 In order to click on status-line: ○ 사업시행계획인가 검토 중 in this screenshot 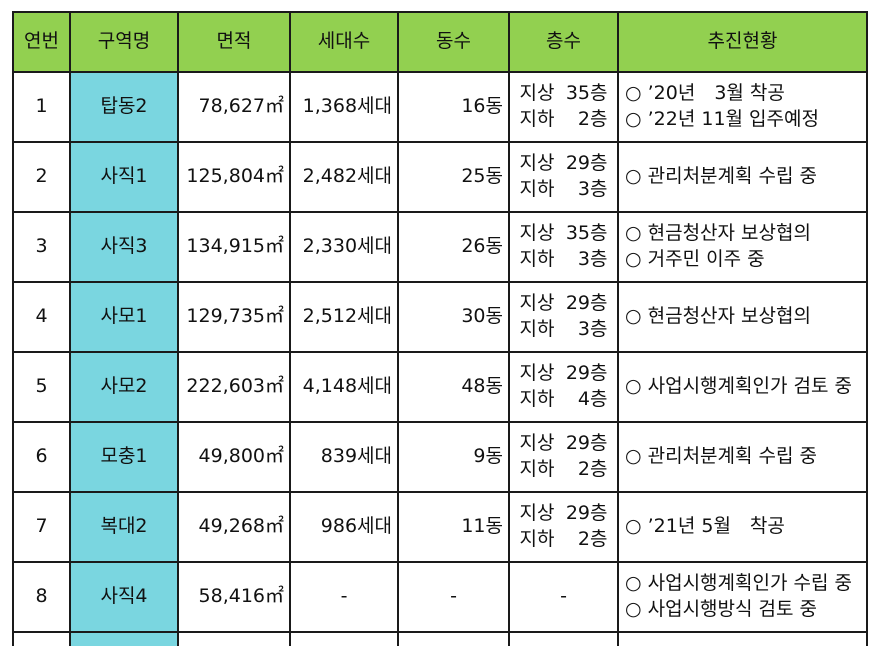, I will do `click(738, 386)`.